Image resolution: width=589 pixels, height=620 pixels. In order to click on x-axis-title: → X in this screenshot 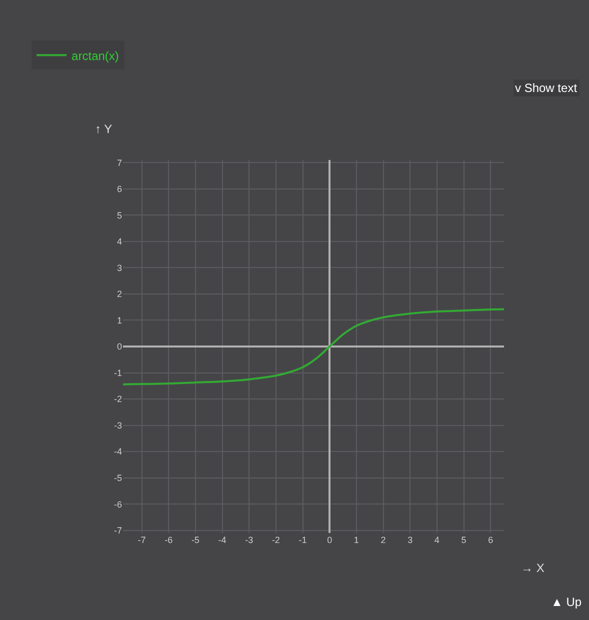, I will do `click(532, 568)`.